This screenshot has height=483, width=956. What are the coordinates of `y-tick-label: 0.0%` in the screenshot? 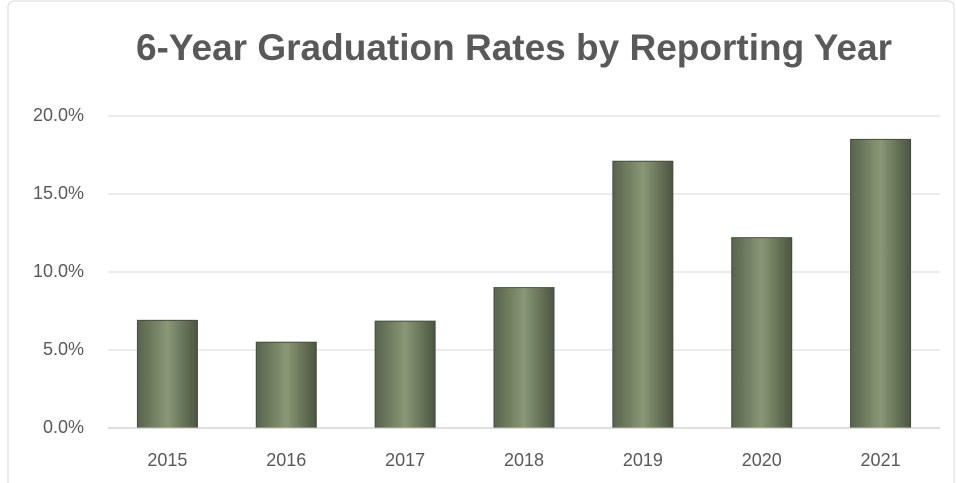 It's located at (63, 427).